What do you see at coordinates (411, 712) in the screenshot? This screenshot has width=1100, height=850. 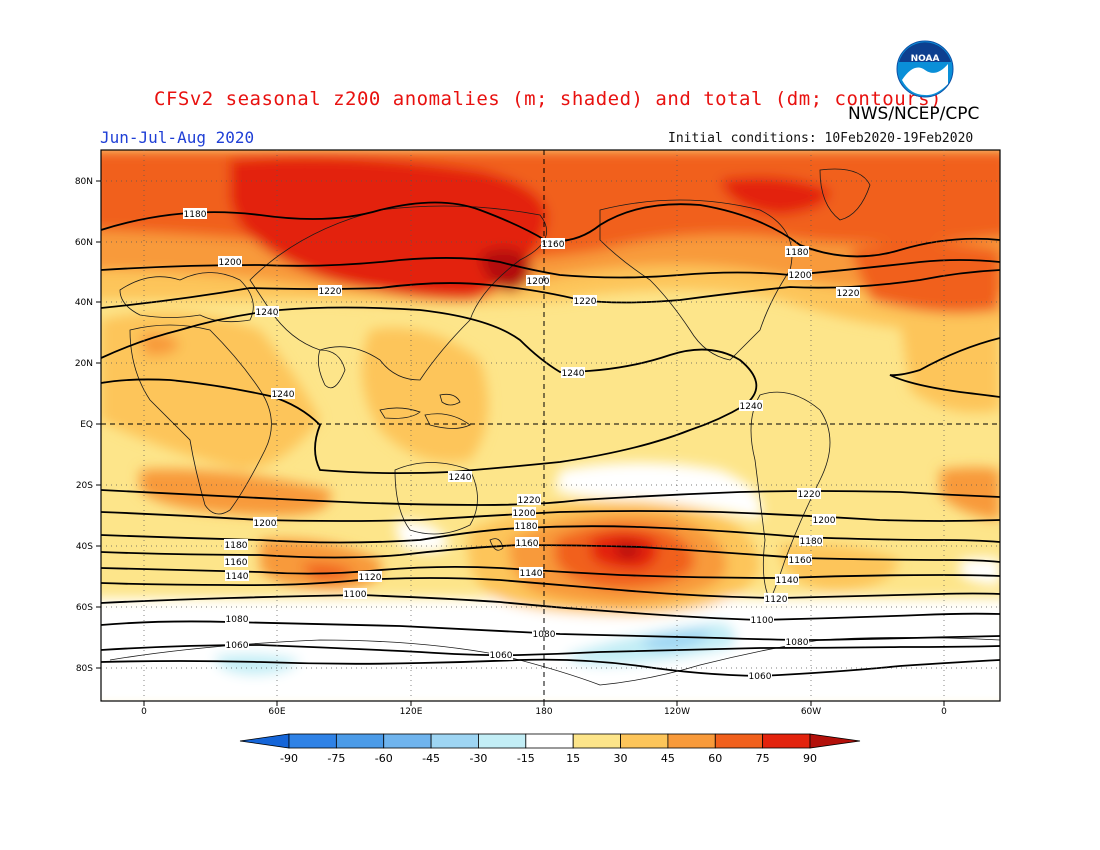 I see `lon-label: 120E` at bounding box center [411, 712].